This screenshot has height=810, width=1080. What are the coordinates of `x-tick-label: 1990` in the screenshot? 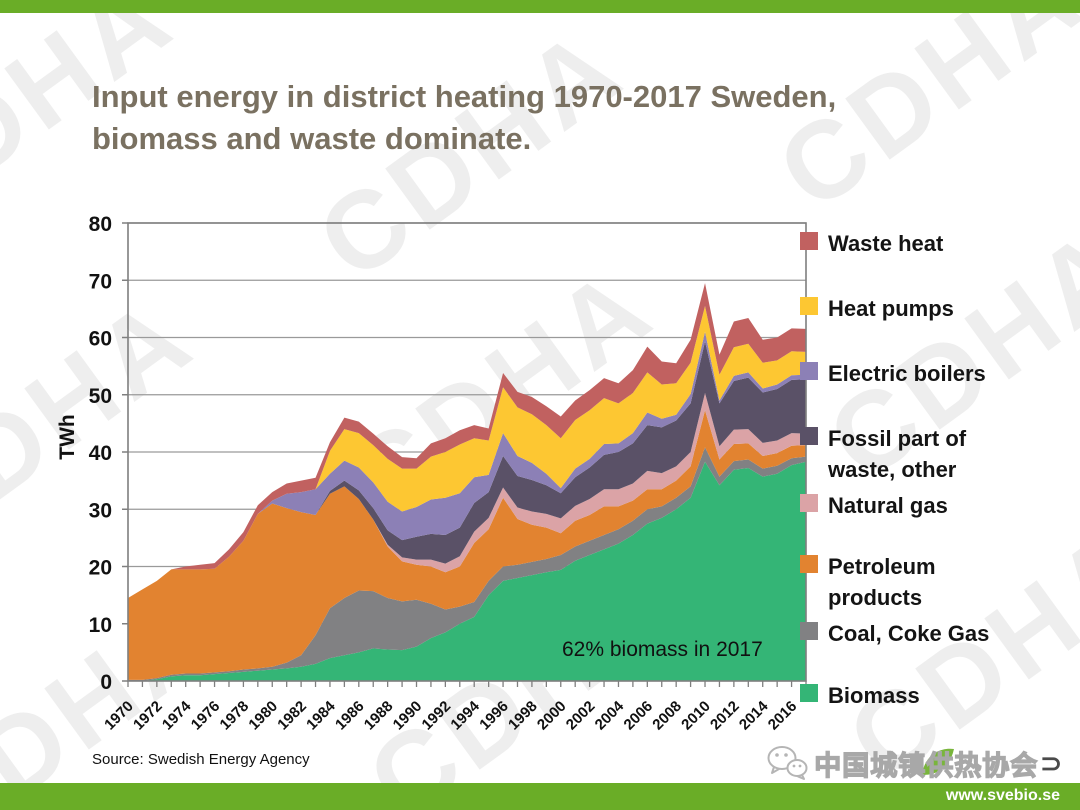 It's located at (408, 716).